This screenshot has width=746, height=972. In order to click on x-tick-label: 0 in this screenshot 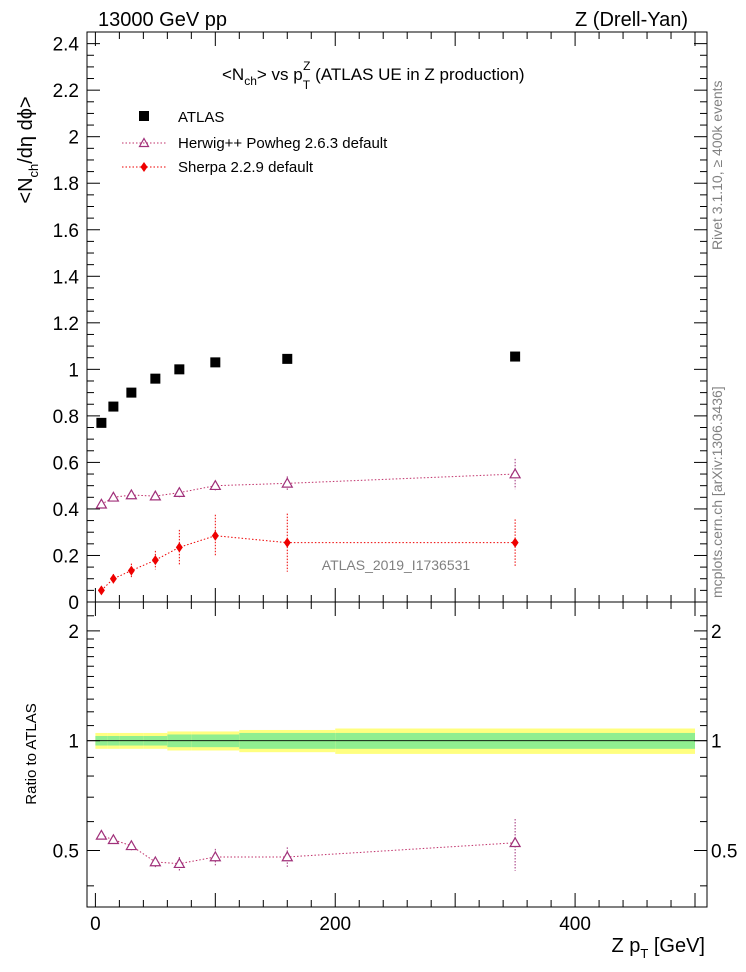, I will do `click(95, 924)`.